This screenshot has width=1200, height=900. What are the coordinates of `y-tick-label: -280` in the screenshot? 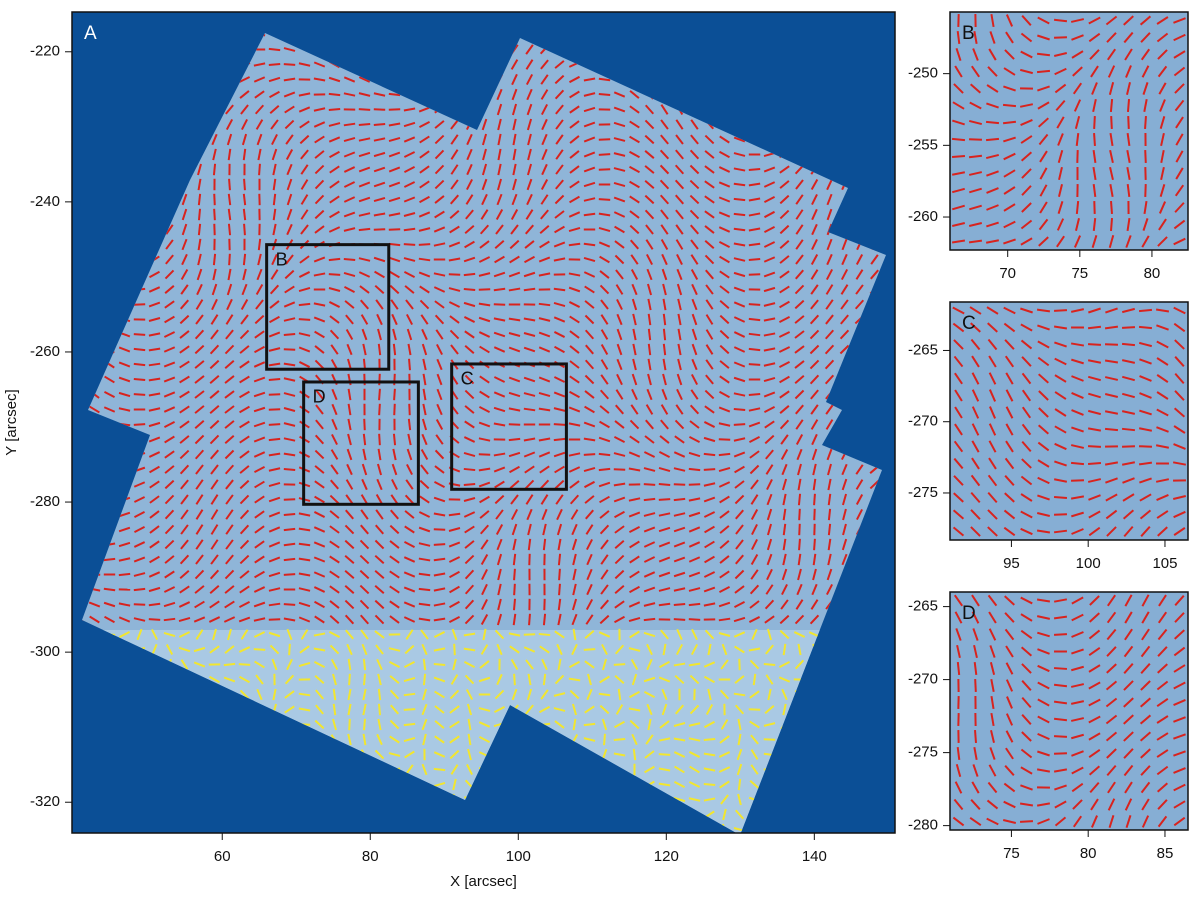 It's located at (923, 825).